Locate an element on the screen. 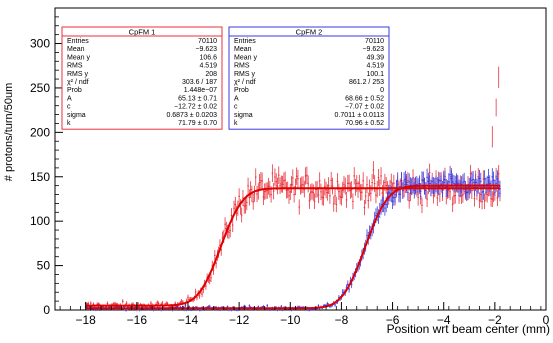 This screenshot has width=553, height=343. stat-value: 861.2 / 253 is located at coordinates (366, 82).